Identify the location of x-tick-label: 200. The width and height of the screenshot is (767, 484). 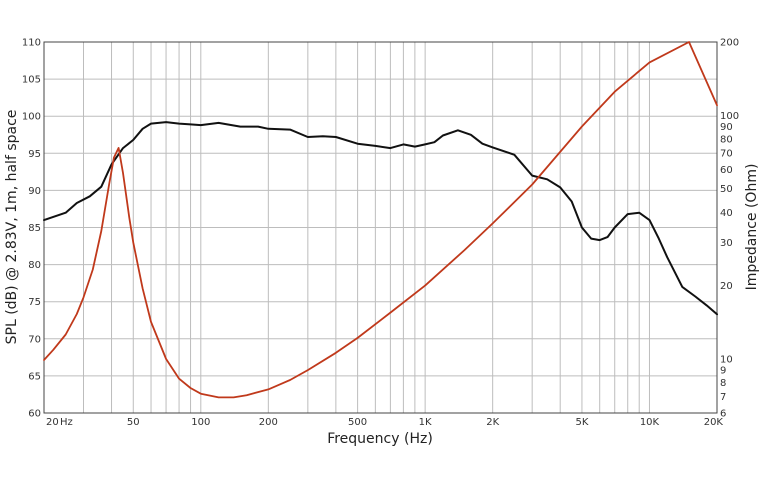
(268, 422).